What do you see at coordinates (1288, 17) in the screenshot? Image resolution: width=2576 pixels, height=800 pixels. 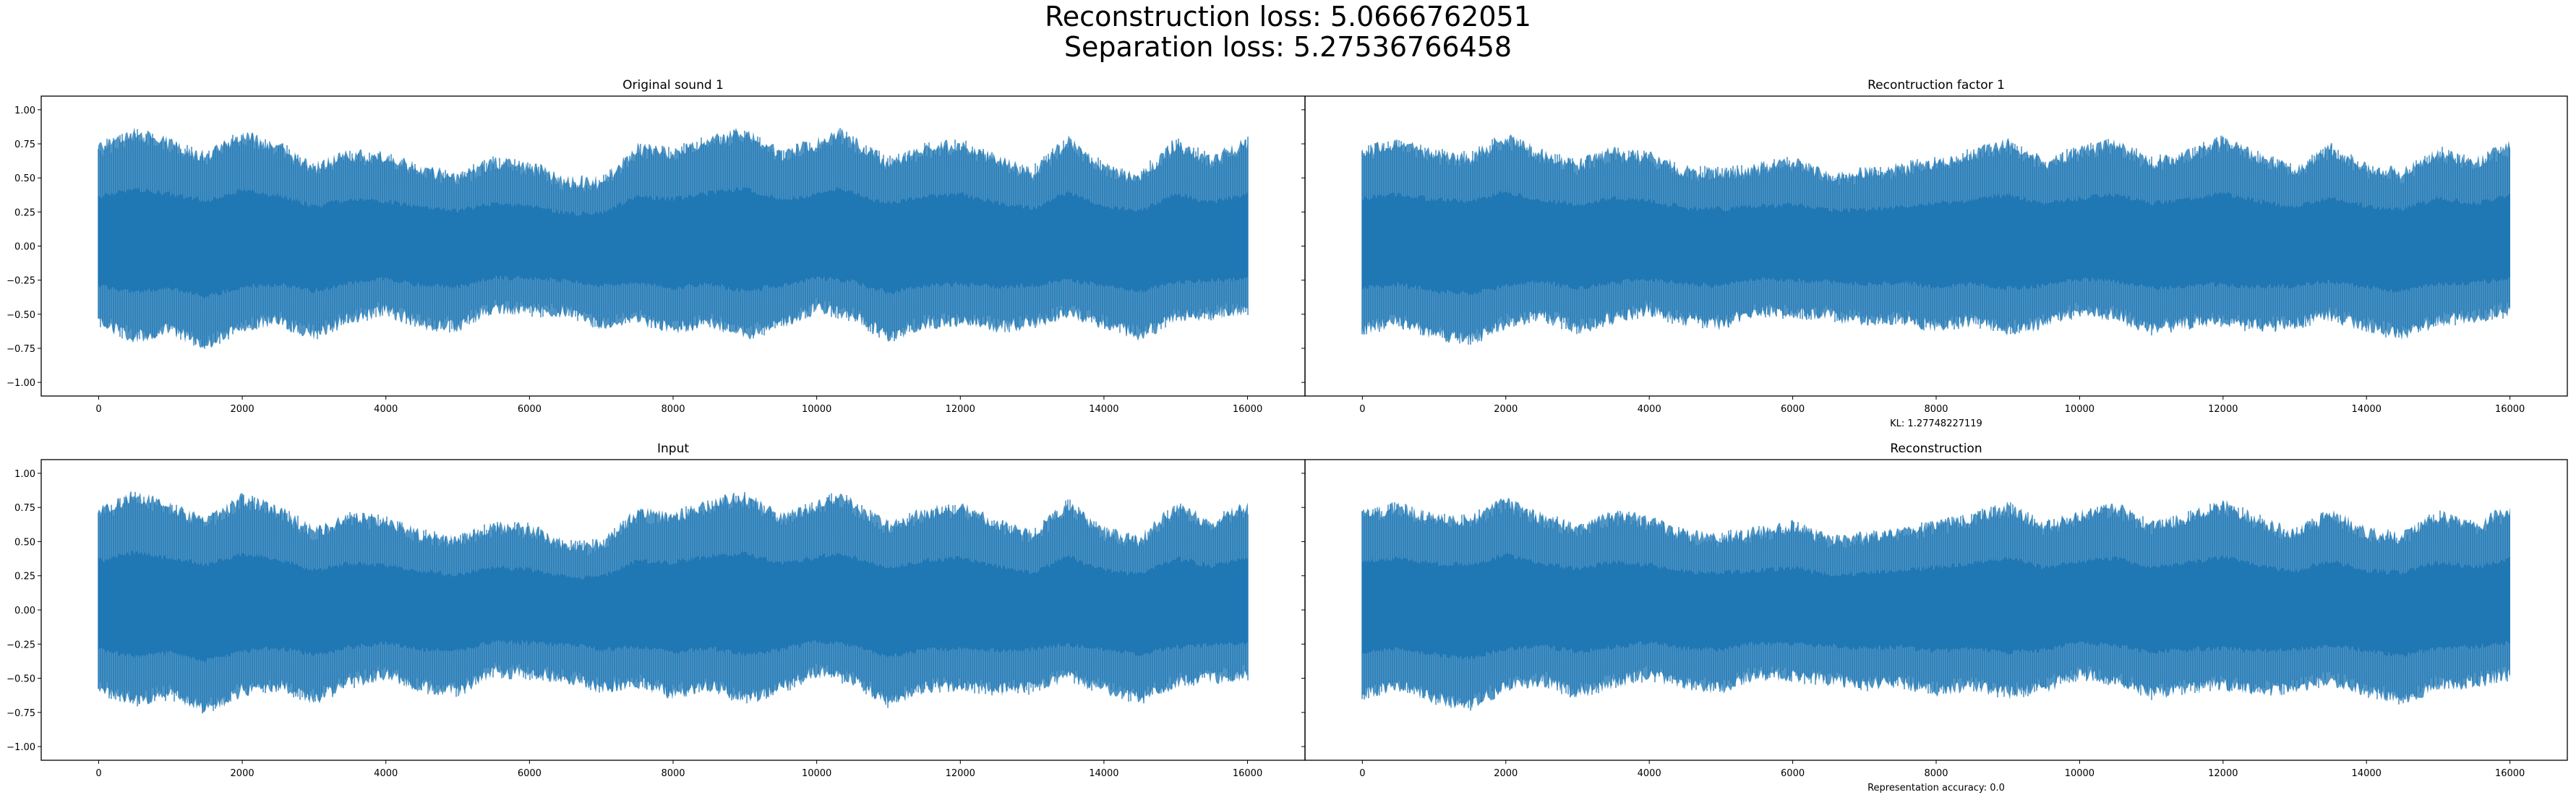 I see `reconstruction-loss-label: Reconstruction loss: 5.0666762051` at bounding box center [1288, 17].